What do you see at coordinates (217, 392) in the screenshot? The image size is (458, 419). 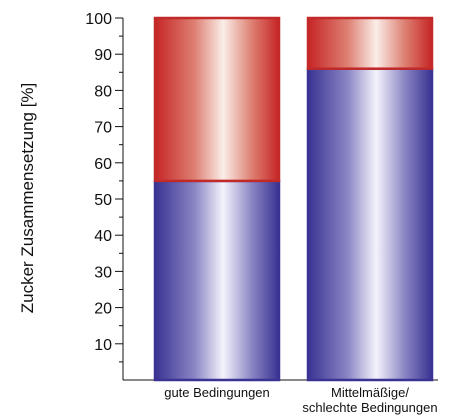 I see `x-category-label: gute Bedingungen` at bounding box center [217, 392].